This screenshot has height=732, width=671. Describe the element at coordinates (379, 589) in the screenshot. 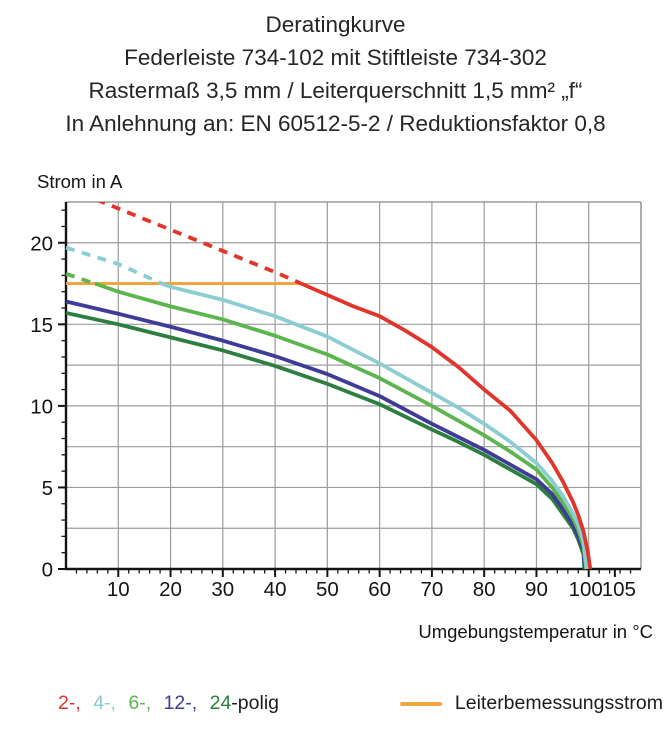

I see `x-tick-label: 60` at that location.